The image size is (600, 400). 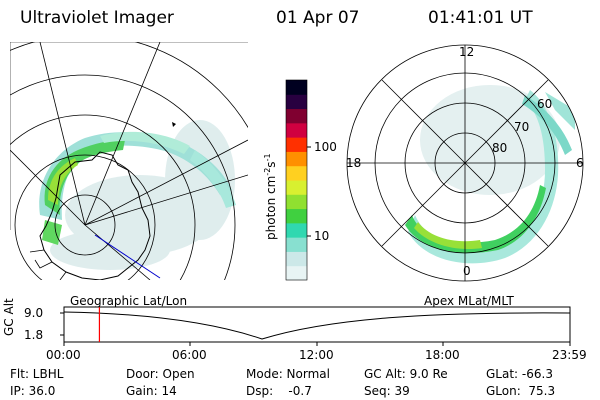 I want to click on filter-value: Flt: LBHL, so click(x=37, y=374).